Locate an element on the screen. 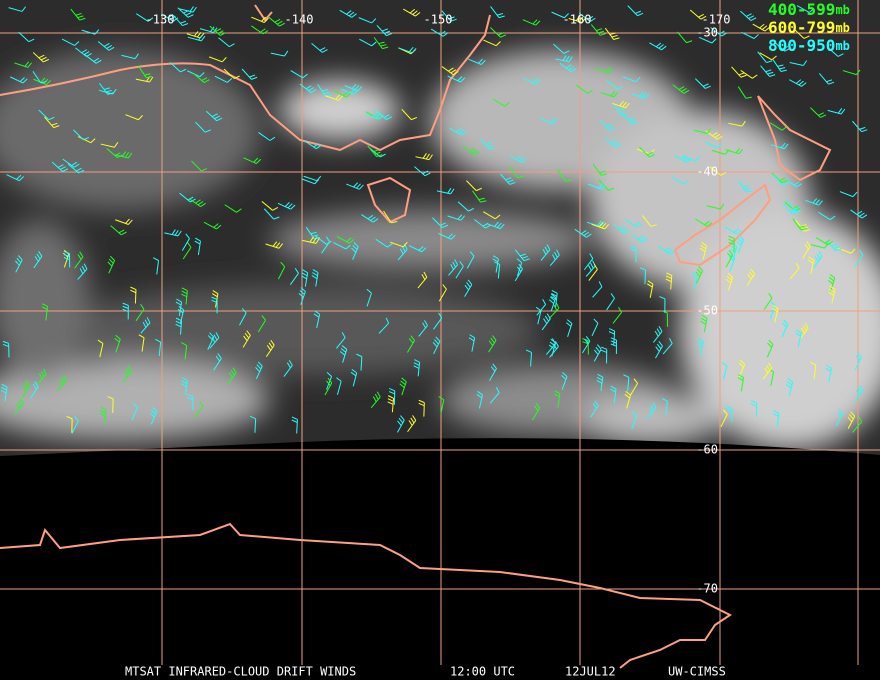 The width and height of the screenshot is (880, 680). latitude-label: -30 is located at coordinates (707, 33).